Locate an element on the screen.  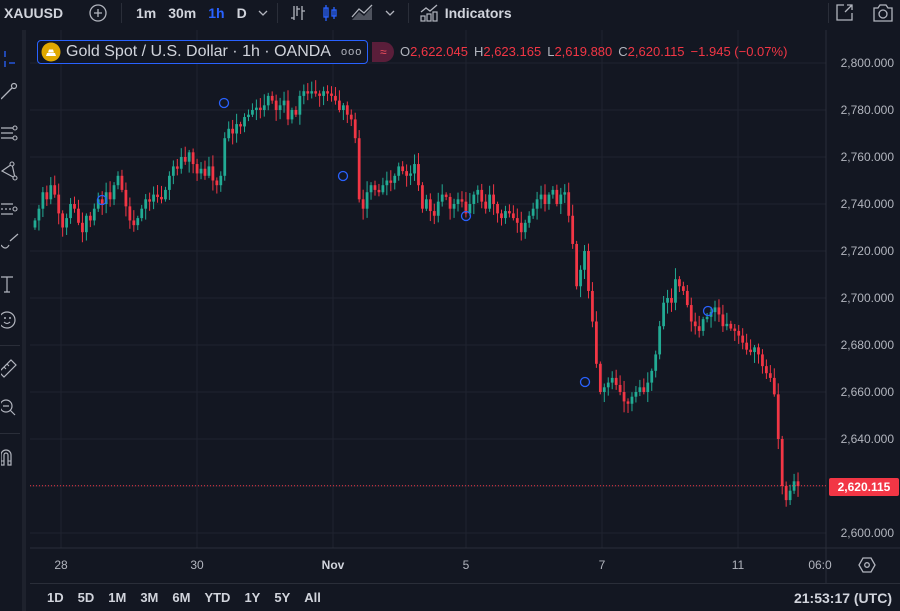
range-1d: 1D is located at coordinates (55, 597).